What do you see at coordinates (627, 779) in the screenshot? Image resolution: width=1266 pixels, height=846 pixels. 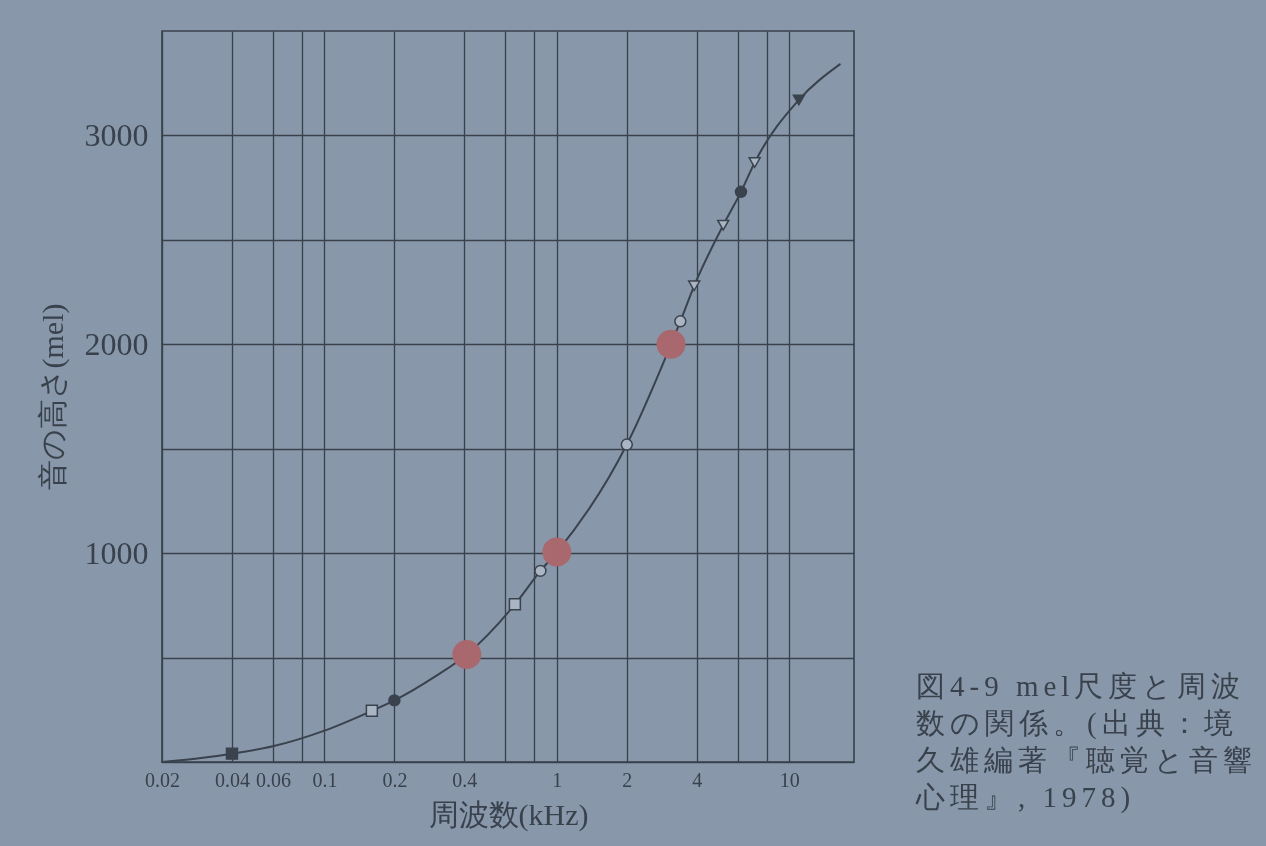 I see `x-tick-label: 2` at bounding box center [627, 779].